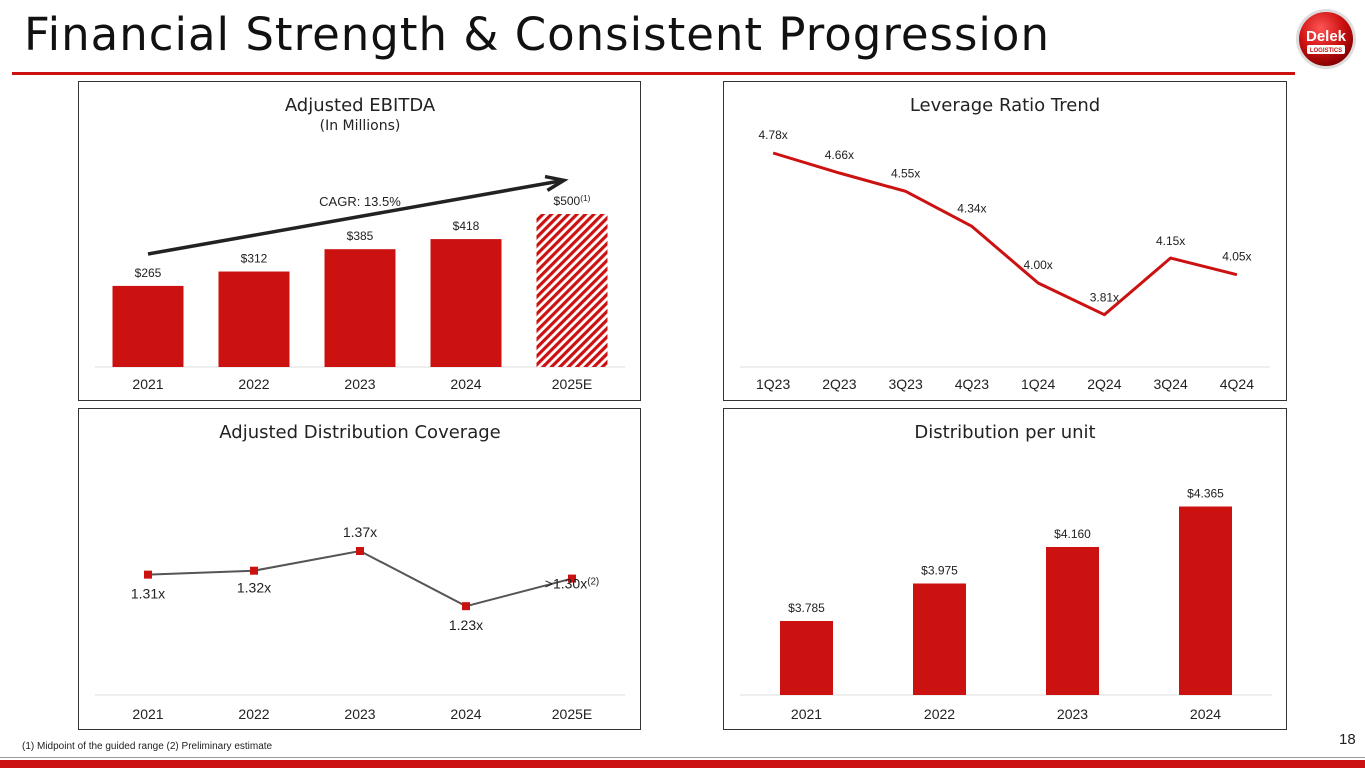 The height and width of the screenshot is (768, 1365). What do you see at coordinates (773, 384) in the screenshot?
I see `x-tick-1Q23: 1Q23` at bounding box center [773, 384].